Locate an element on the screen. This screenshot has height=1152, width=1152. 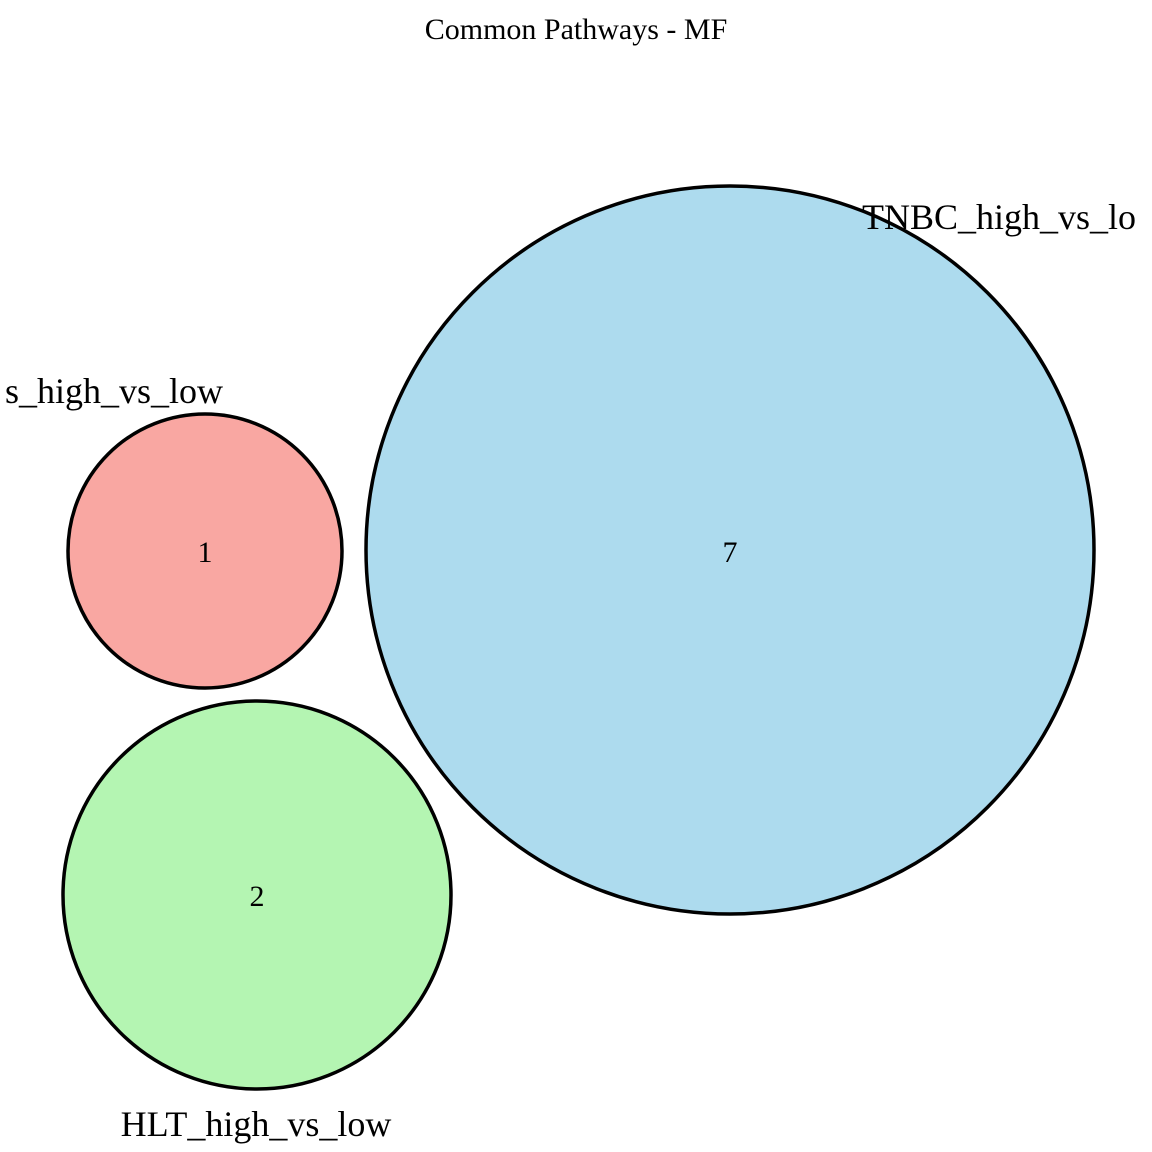
set-circle-hlt is located at coordinates (257, 895).